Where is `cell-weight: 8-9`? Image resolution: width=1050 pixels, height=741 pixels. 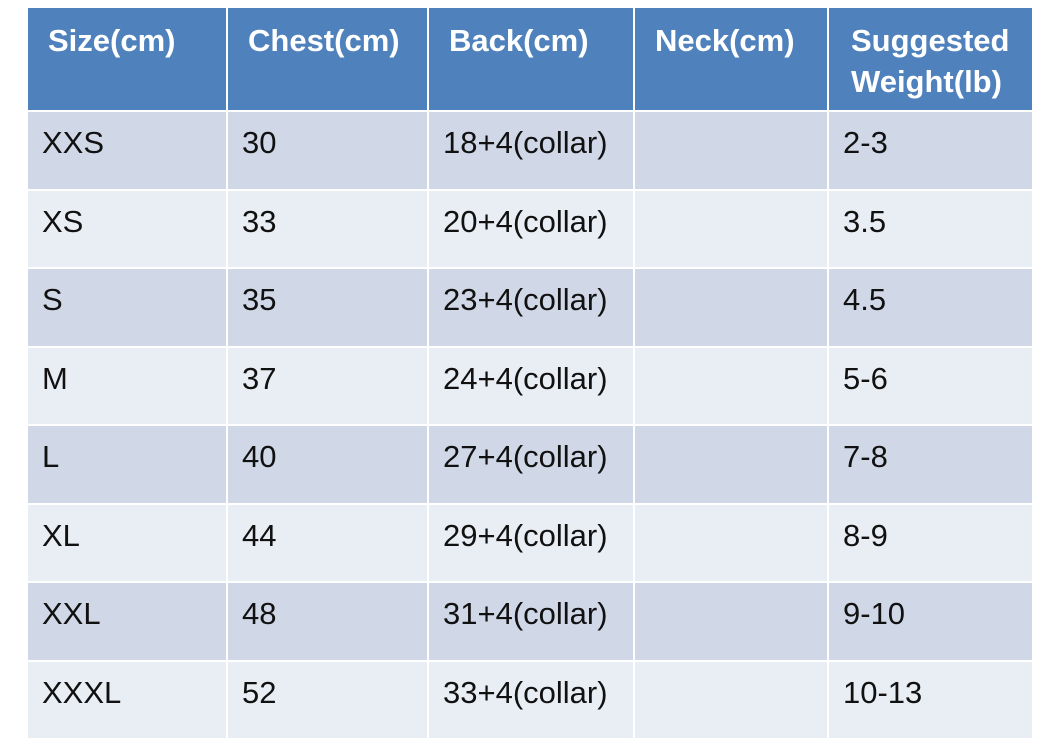 cell-weight: 8-9 is located at coordinates (930, 542).